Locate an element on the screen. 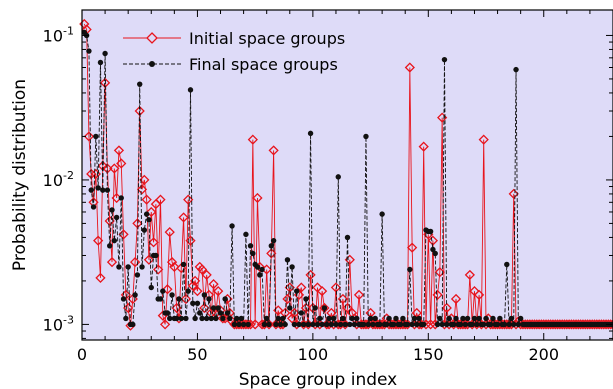 Image resolution: width=613 pixels, height=389 pixels. x-tick-label: 0 is located at coordinates (82, 354).